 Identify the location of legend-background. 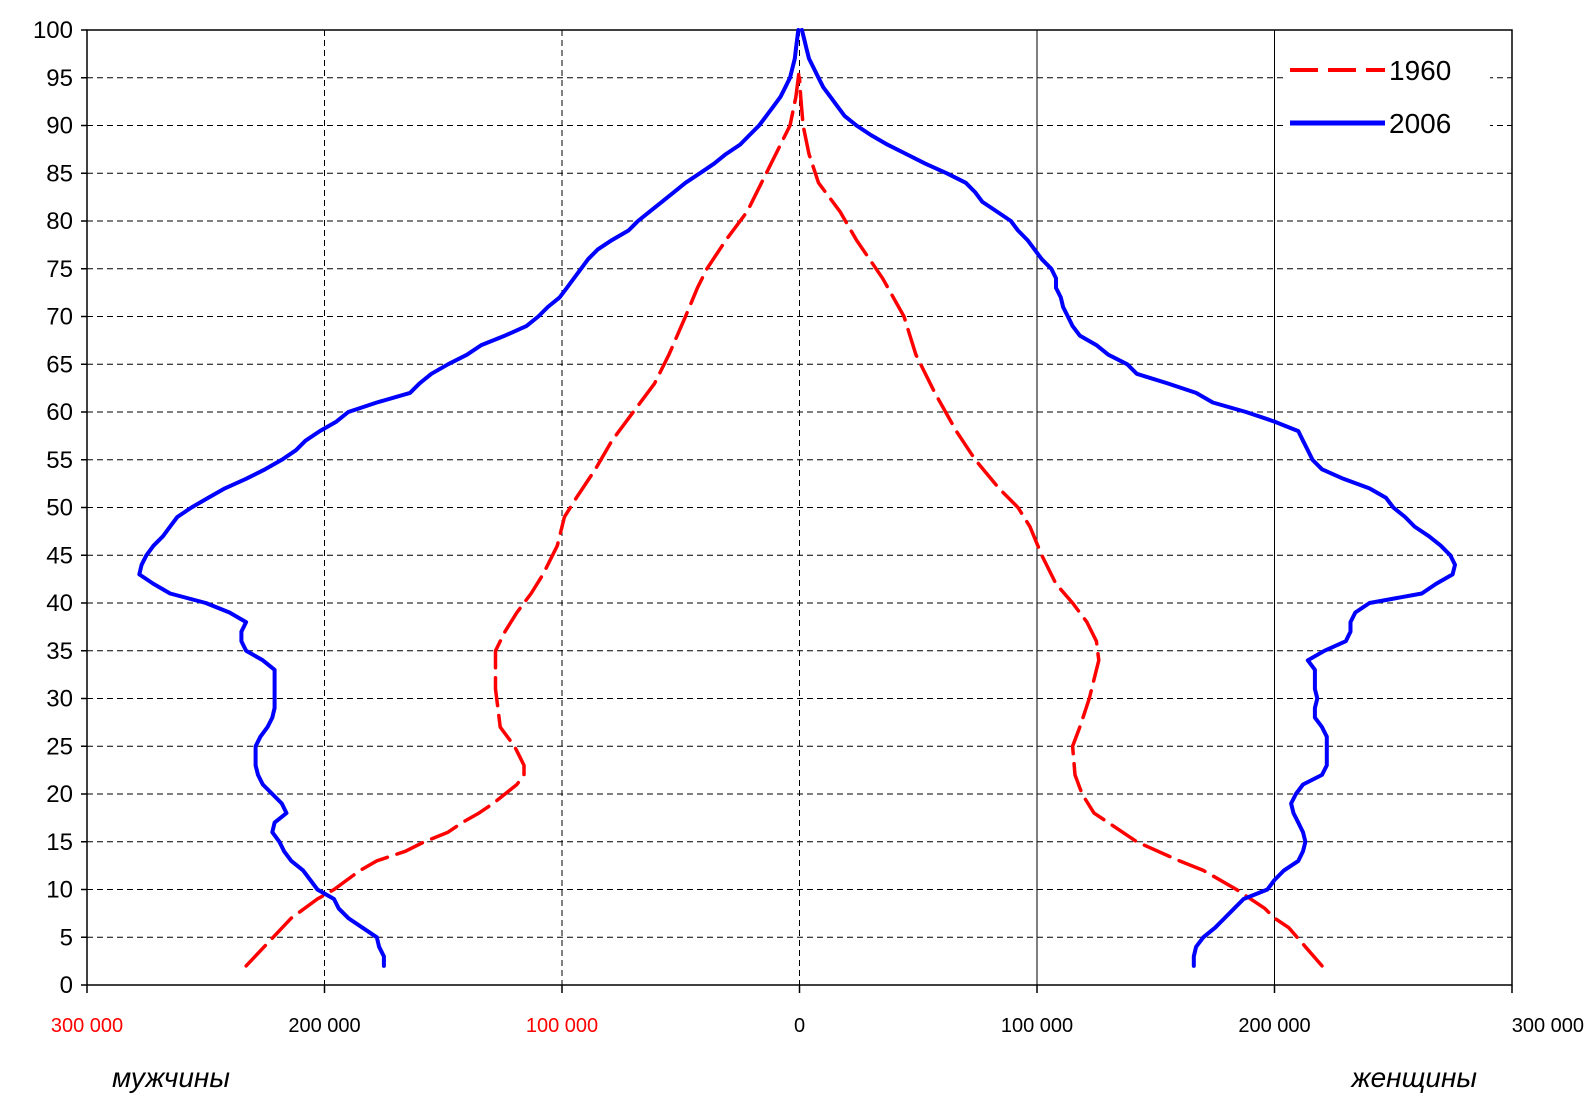
(1387, 97).